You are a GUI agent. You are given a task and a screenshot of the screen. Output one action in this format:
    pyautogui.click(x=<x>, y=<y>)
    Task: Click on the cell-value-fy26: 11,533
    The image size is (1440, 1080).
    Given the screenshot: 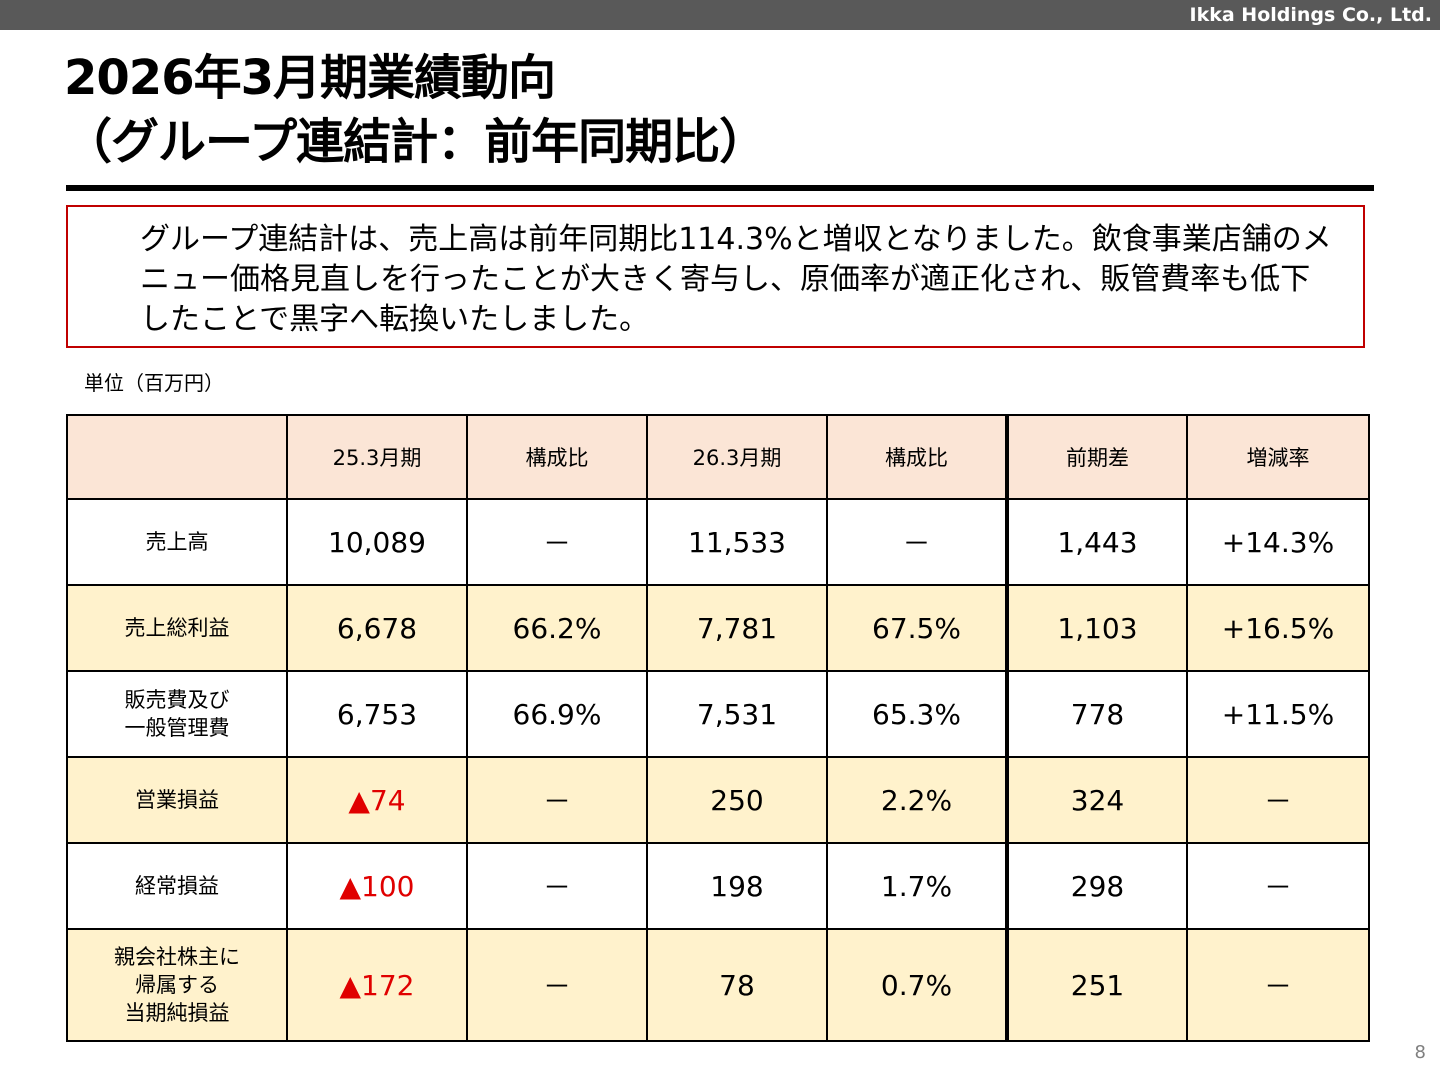 What is the action you would take?
    pyautogui.click(x=737, y=542)
    